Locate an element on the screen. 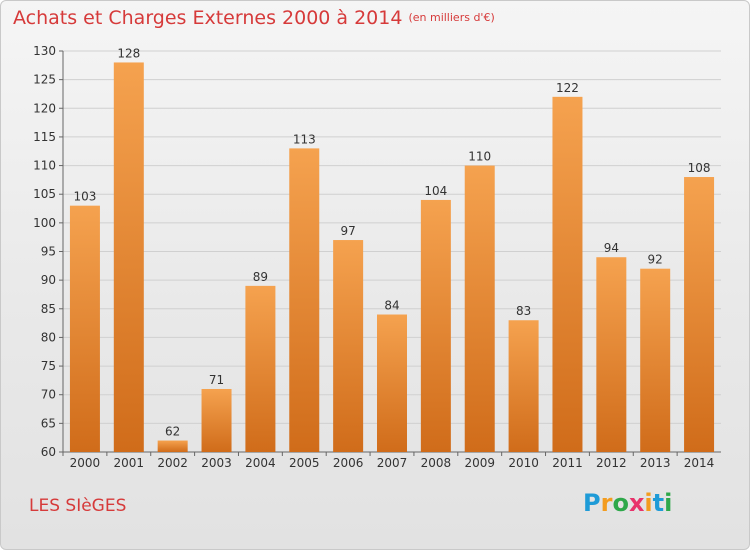 The height and width of the screenshot is (550, 750). x-tick-label: 2010 is located at coordinates (523, 463).